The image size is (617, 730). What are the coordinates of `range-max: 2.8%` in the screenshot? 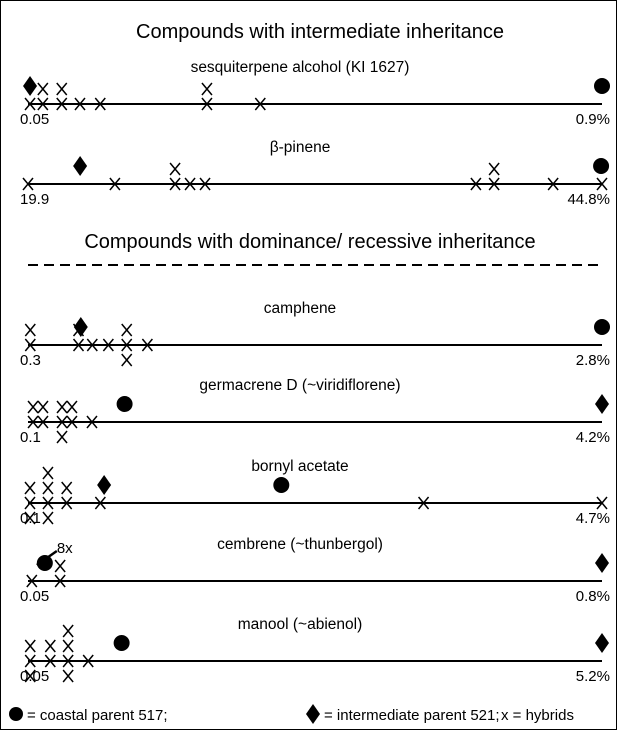 It's located at (593, 360).